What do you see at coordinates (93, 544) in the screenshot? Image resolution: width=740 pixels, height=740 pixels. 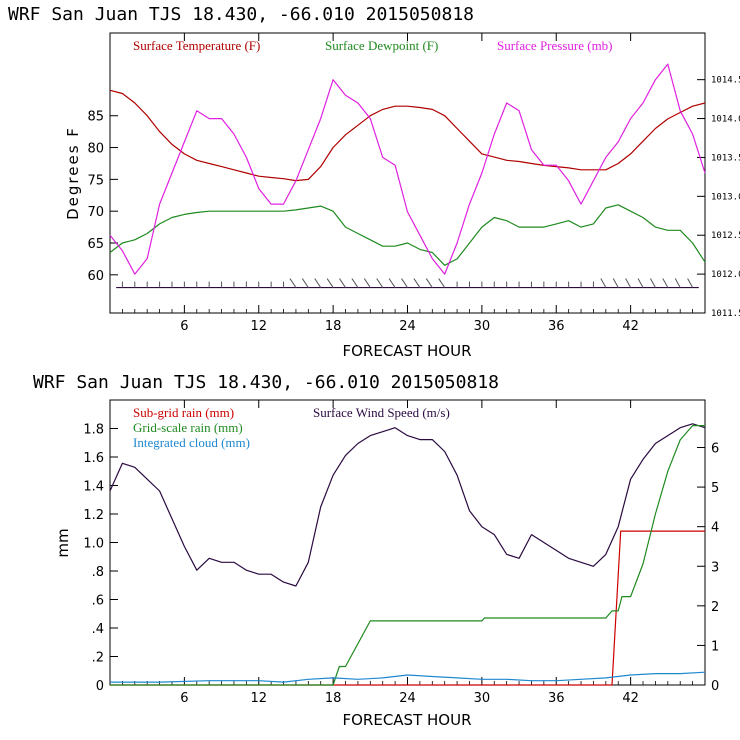 I see `bottom-y-tick-label: 1.0` at bounding box center [93, 544].